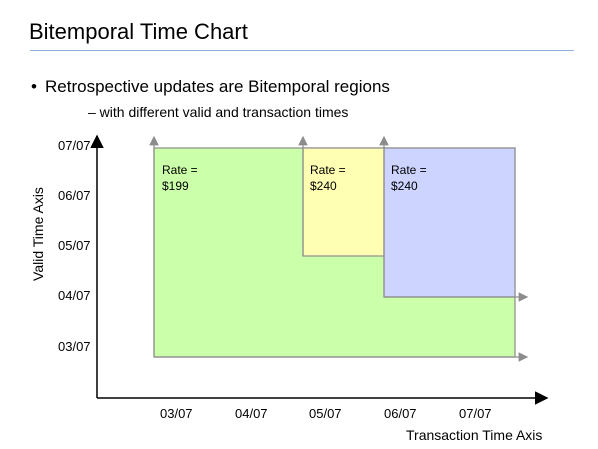 The image size is (598, 449). I want to click on region-rate-199-label: Rate = $199, so click(180, 178).